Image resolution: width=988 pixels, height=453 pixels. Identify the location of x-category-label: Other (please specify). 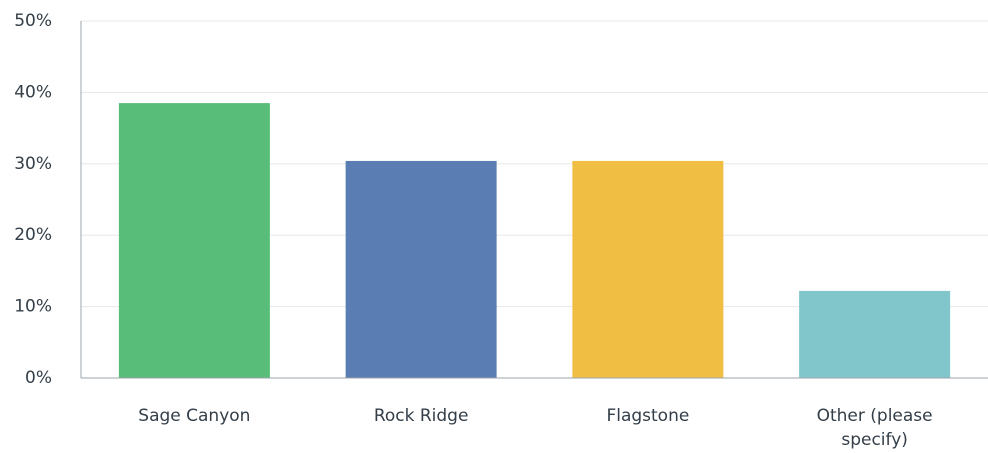
(875, 428).